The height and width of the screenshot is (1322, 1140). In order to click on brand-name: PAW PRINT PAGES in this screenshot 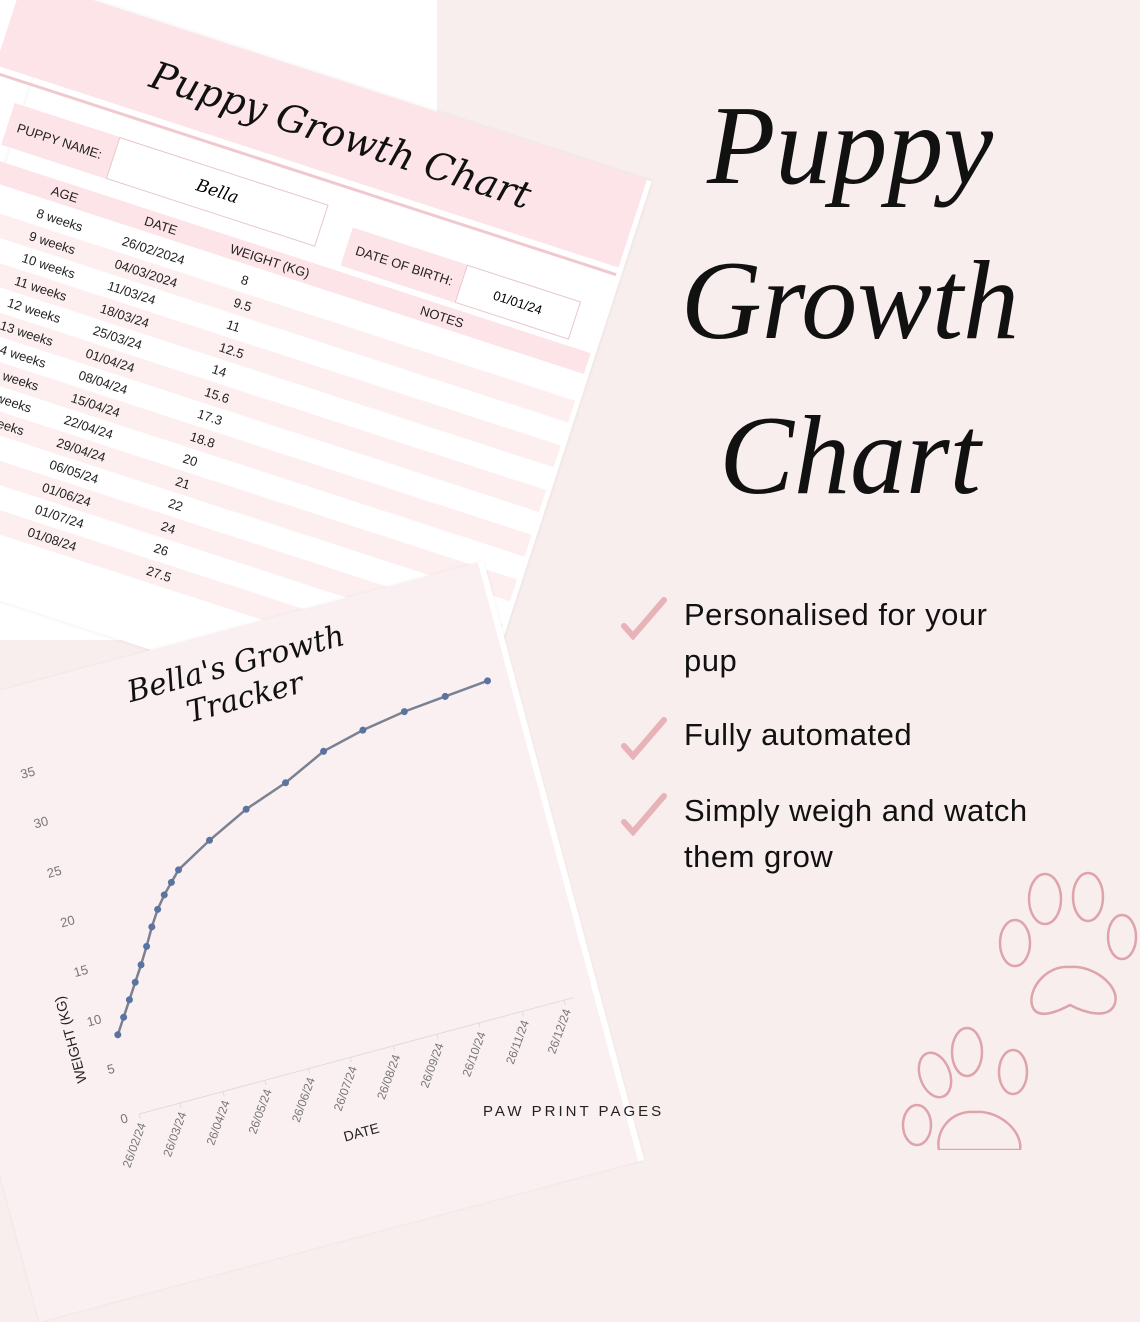, I will do `click(574, 1111)`.